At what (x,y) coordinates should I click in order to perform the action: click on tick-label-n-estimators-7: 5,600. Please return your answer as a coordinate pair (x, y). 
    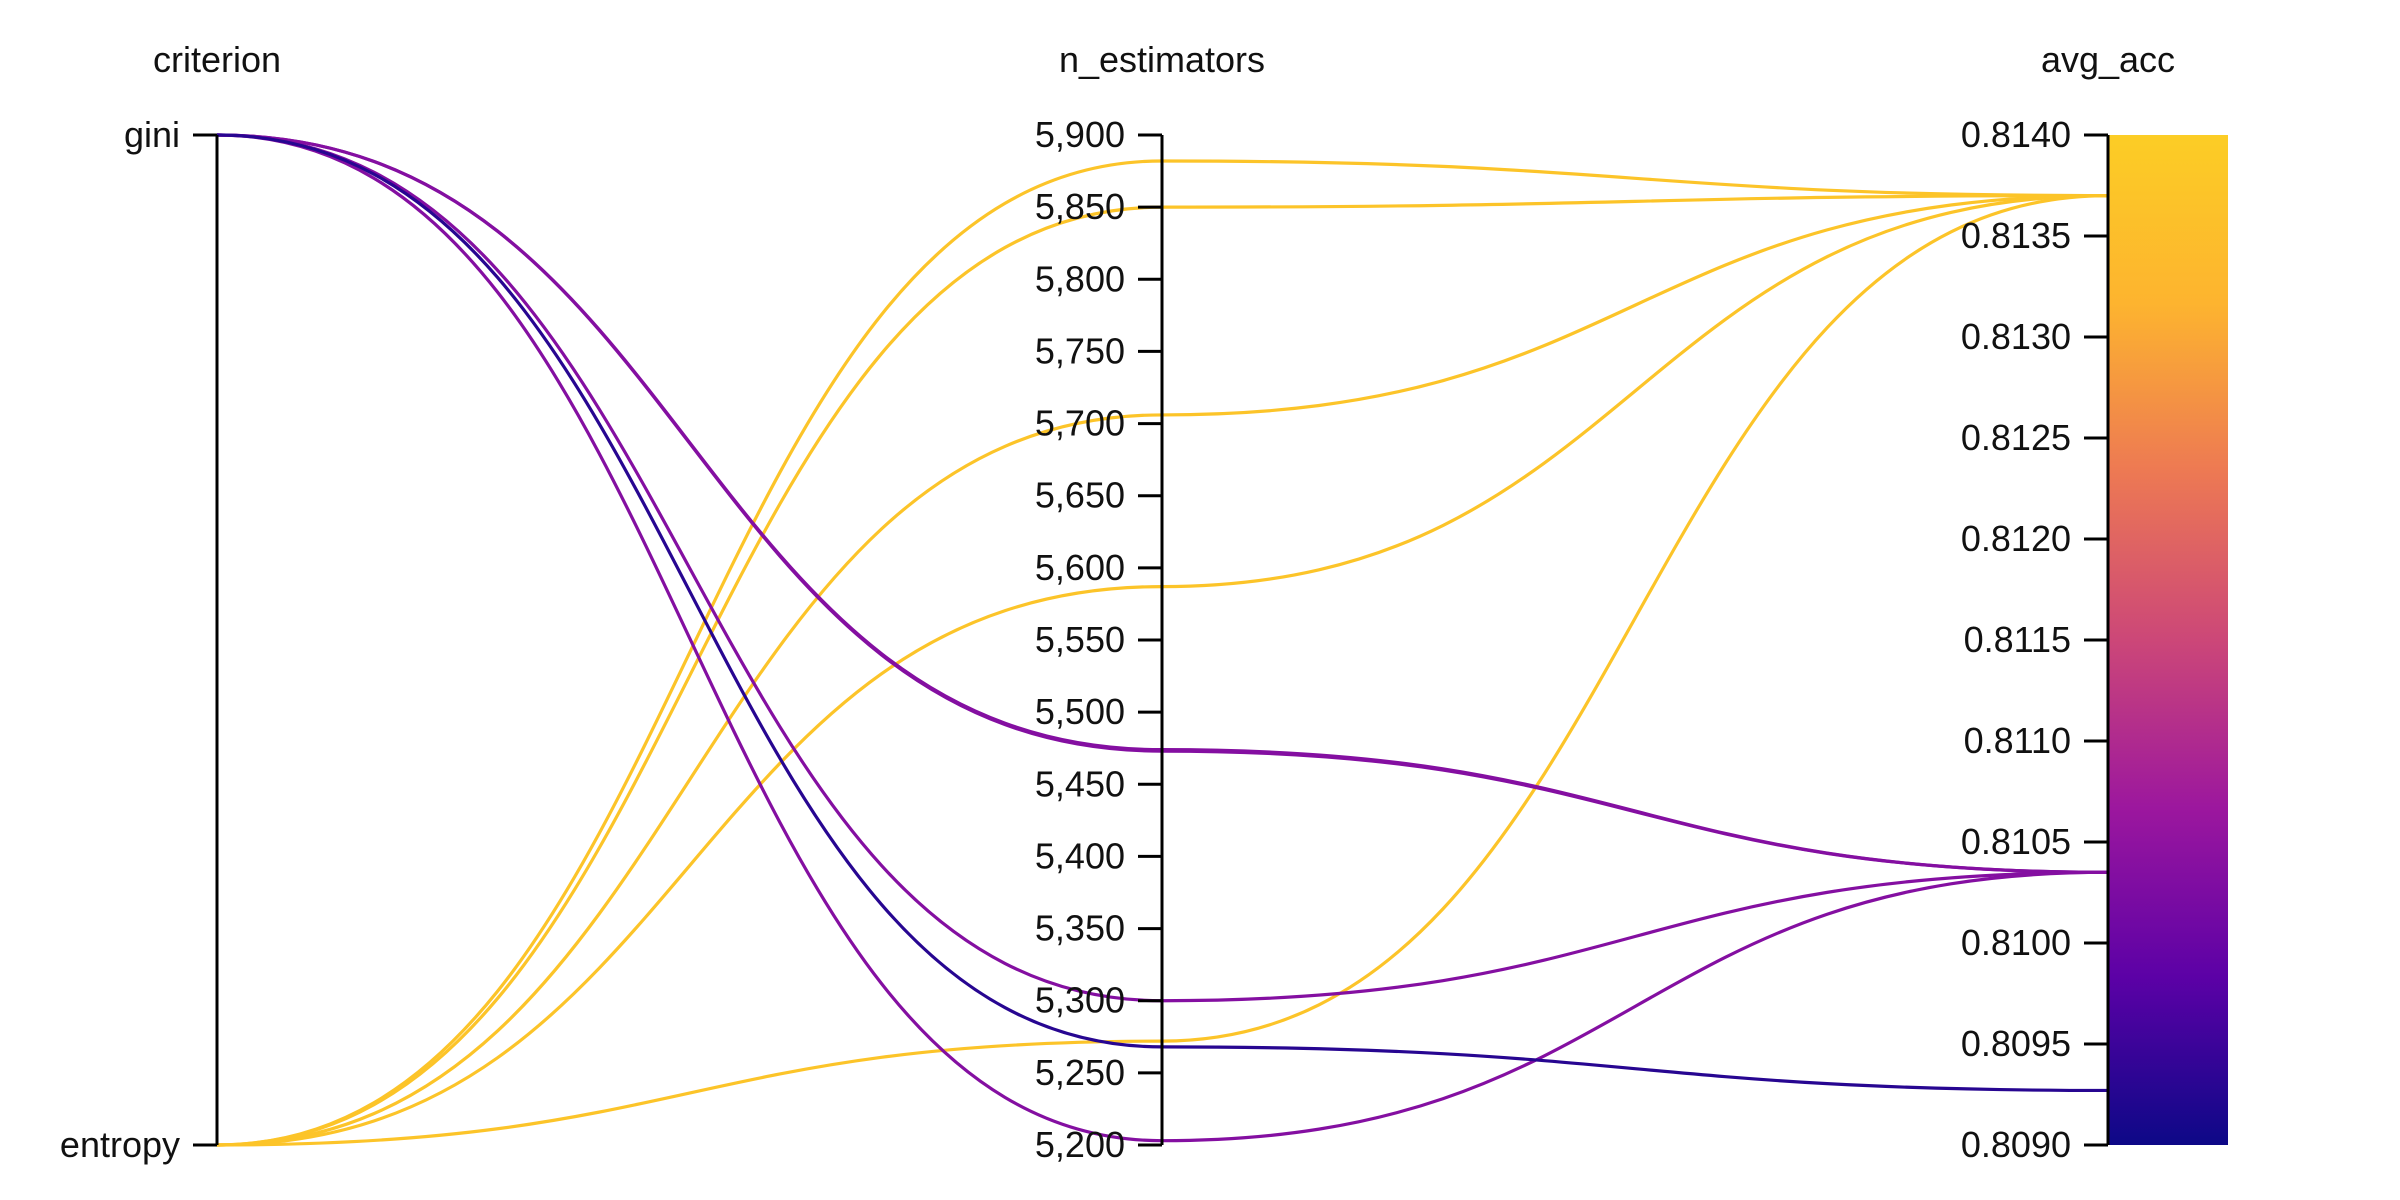
    Looking at the image, I should click on (1080, 567).